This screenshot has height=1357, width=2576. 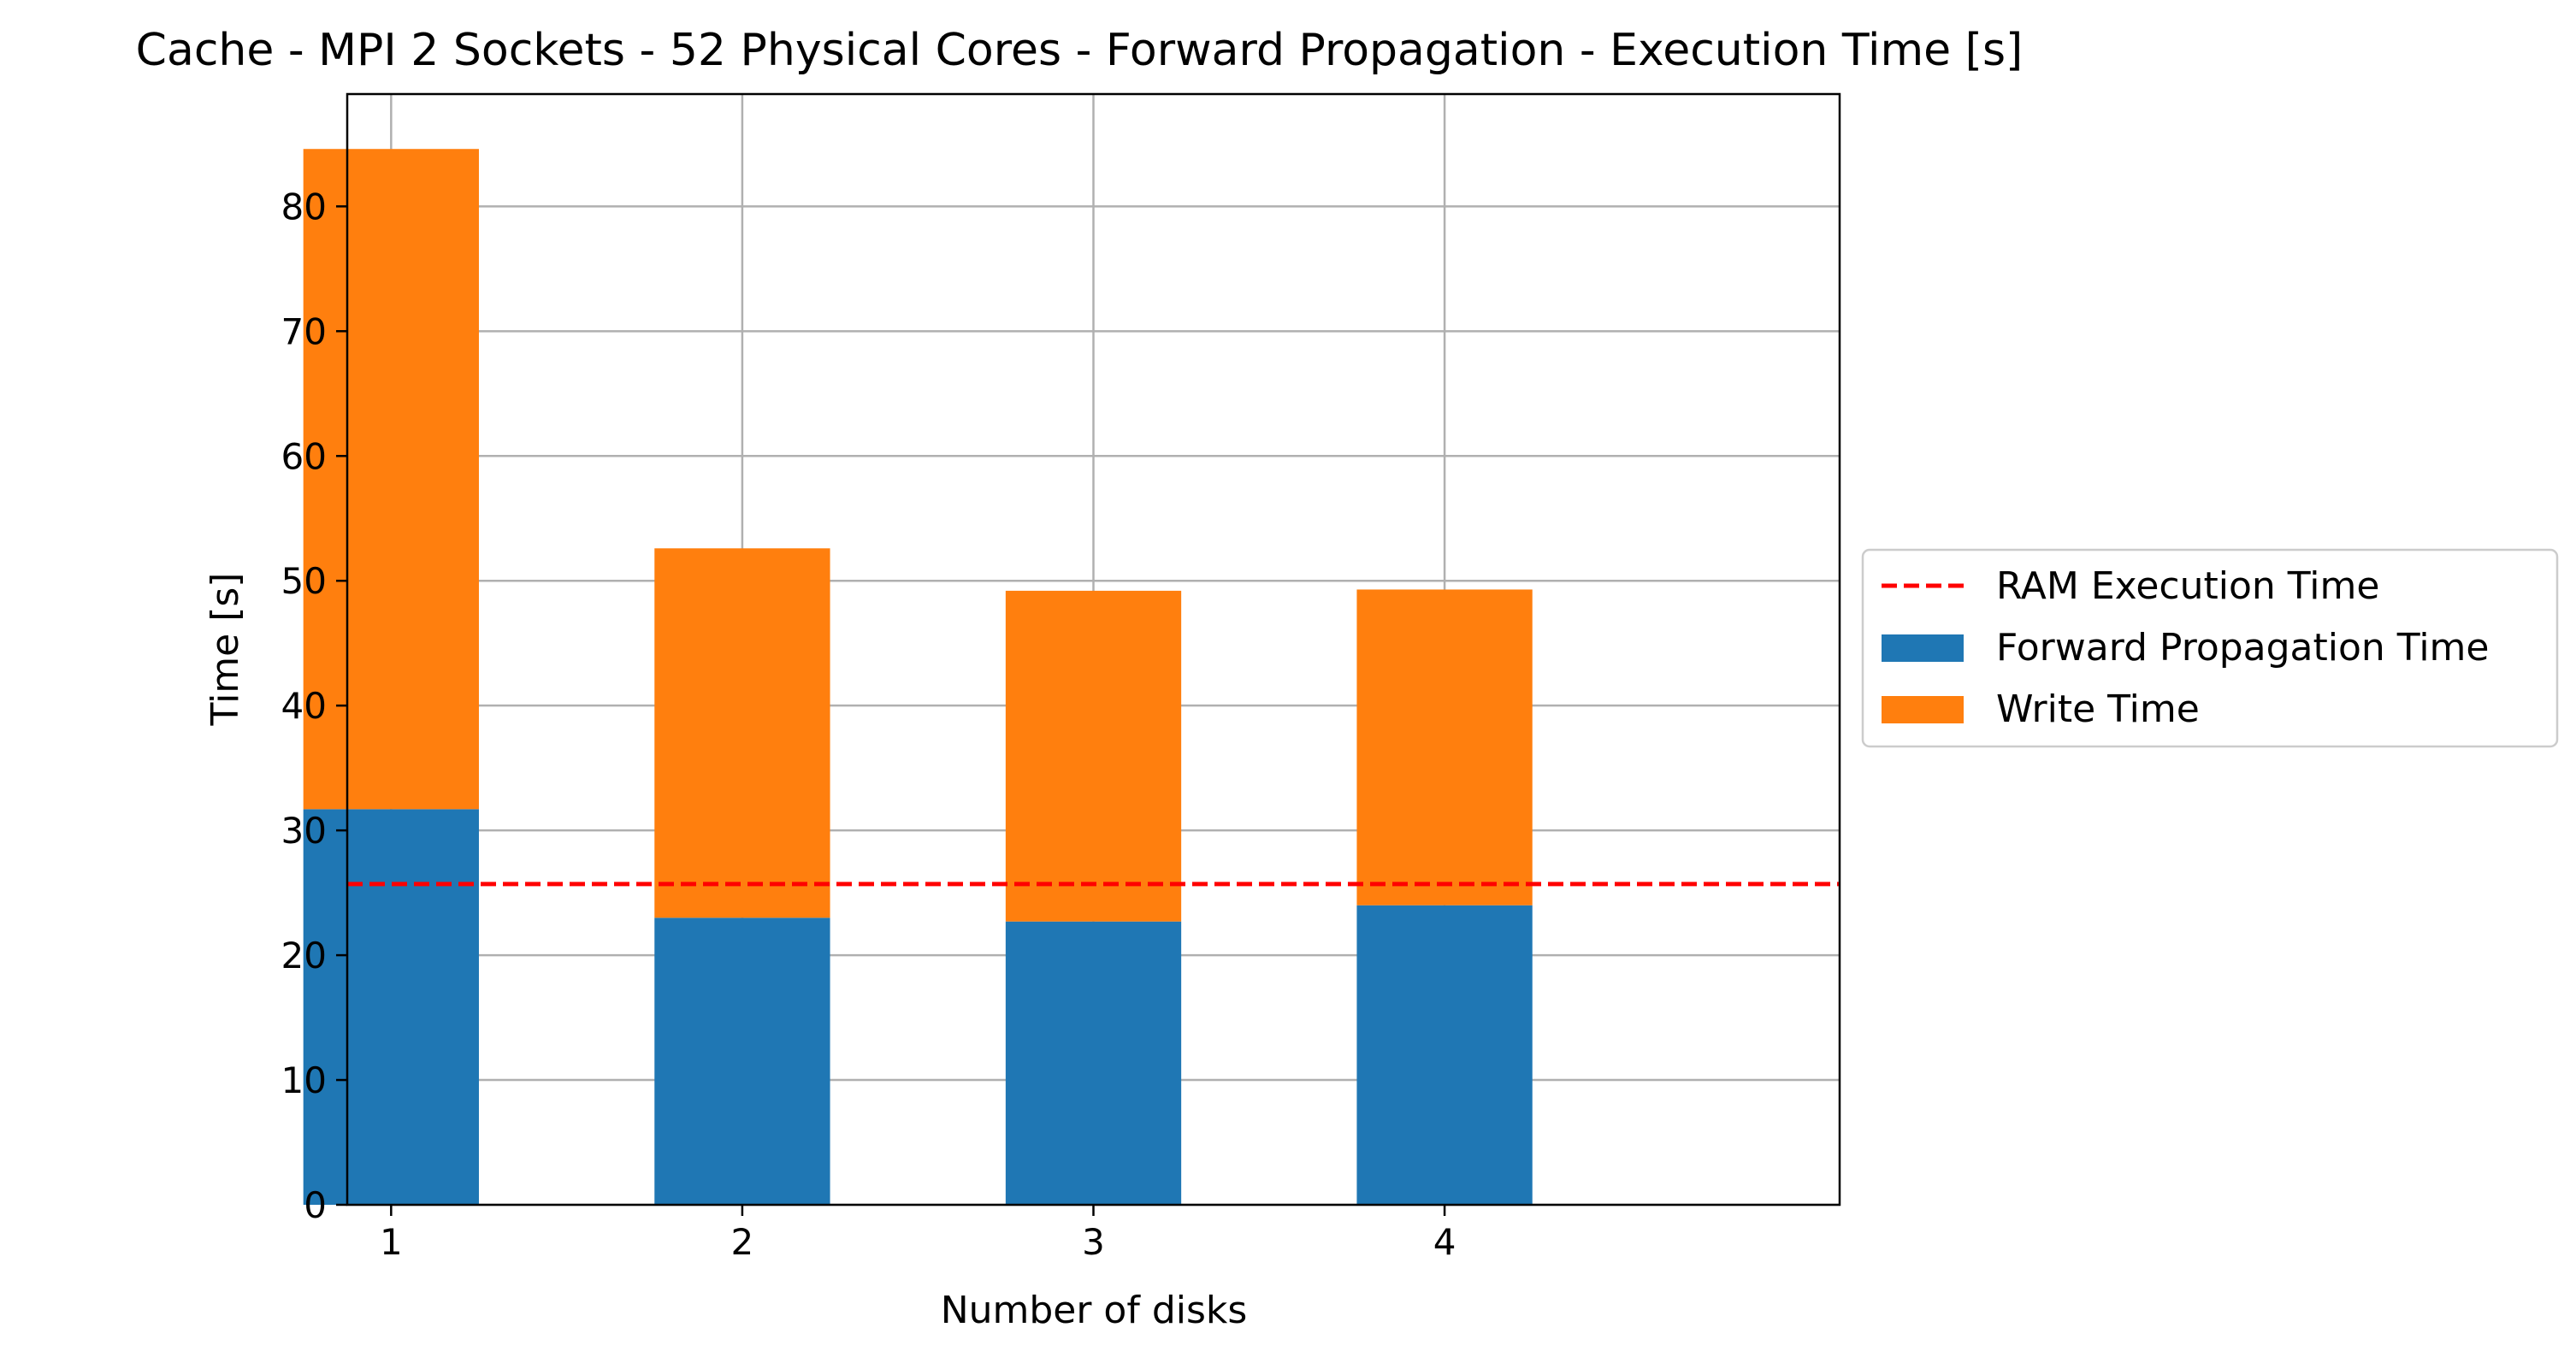 What do you see at coordinates (742, 1242) in the screenshot?
I see `x-tick-label: 2` at bounding box center [742, 1242].